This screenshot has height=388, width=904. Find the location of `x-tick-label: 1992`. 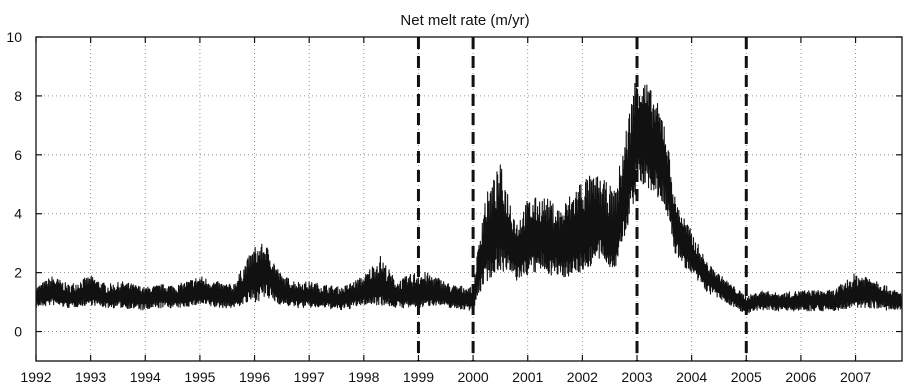

x-tick-label: 1992 is located at coordinates (35, 377).